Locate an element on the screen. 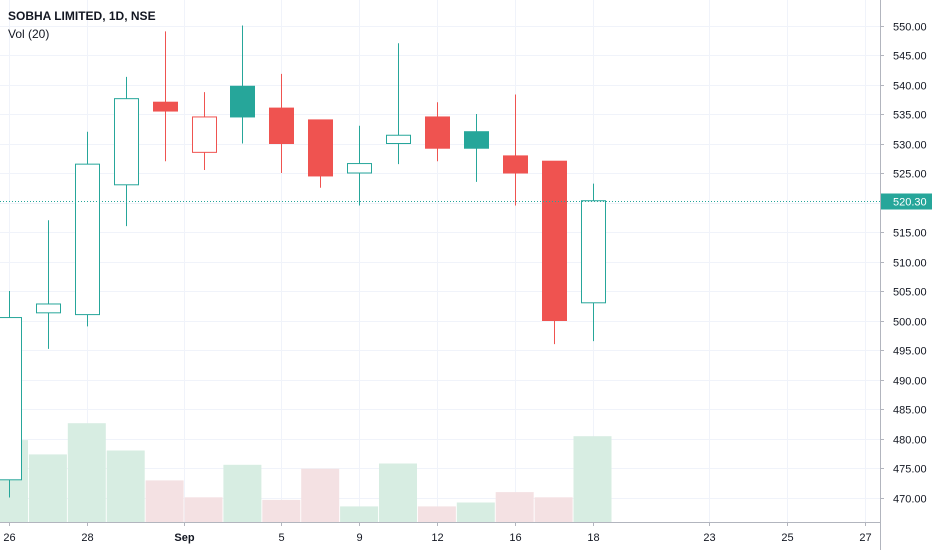 This screenshot has width=932, height=550. time-tick-label: 18 is located at coordinates (593, 538).